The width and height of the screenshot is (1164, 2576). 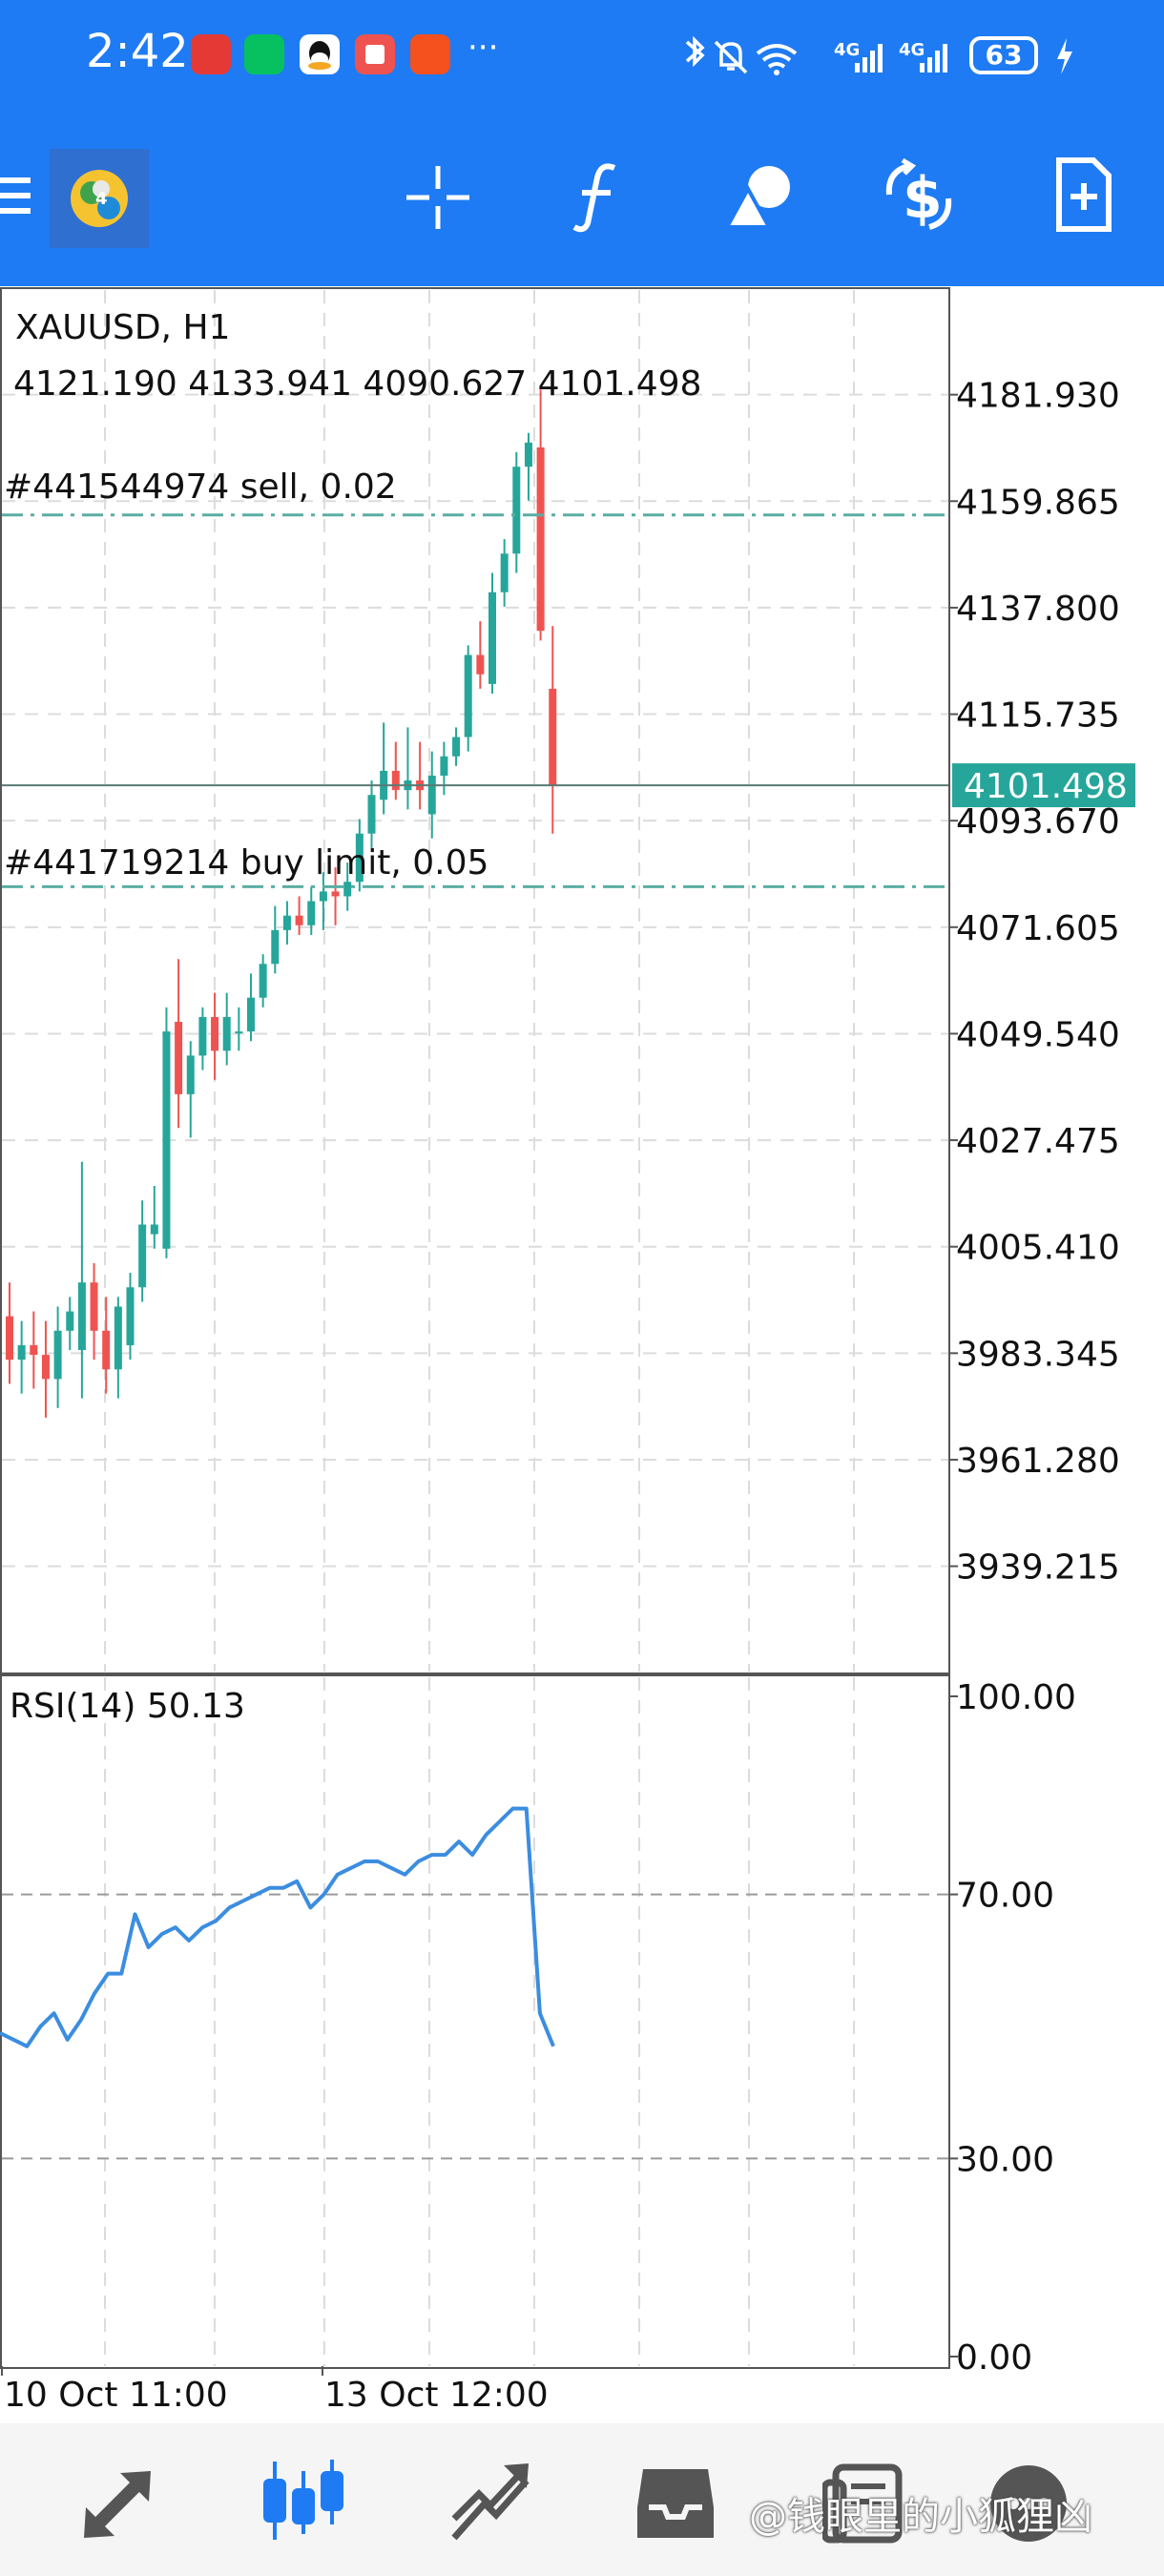 I want to click on rsi-axis-label: 70.00, so click(x=1005, y=1896).